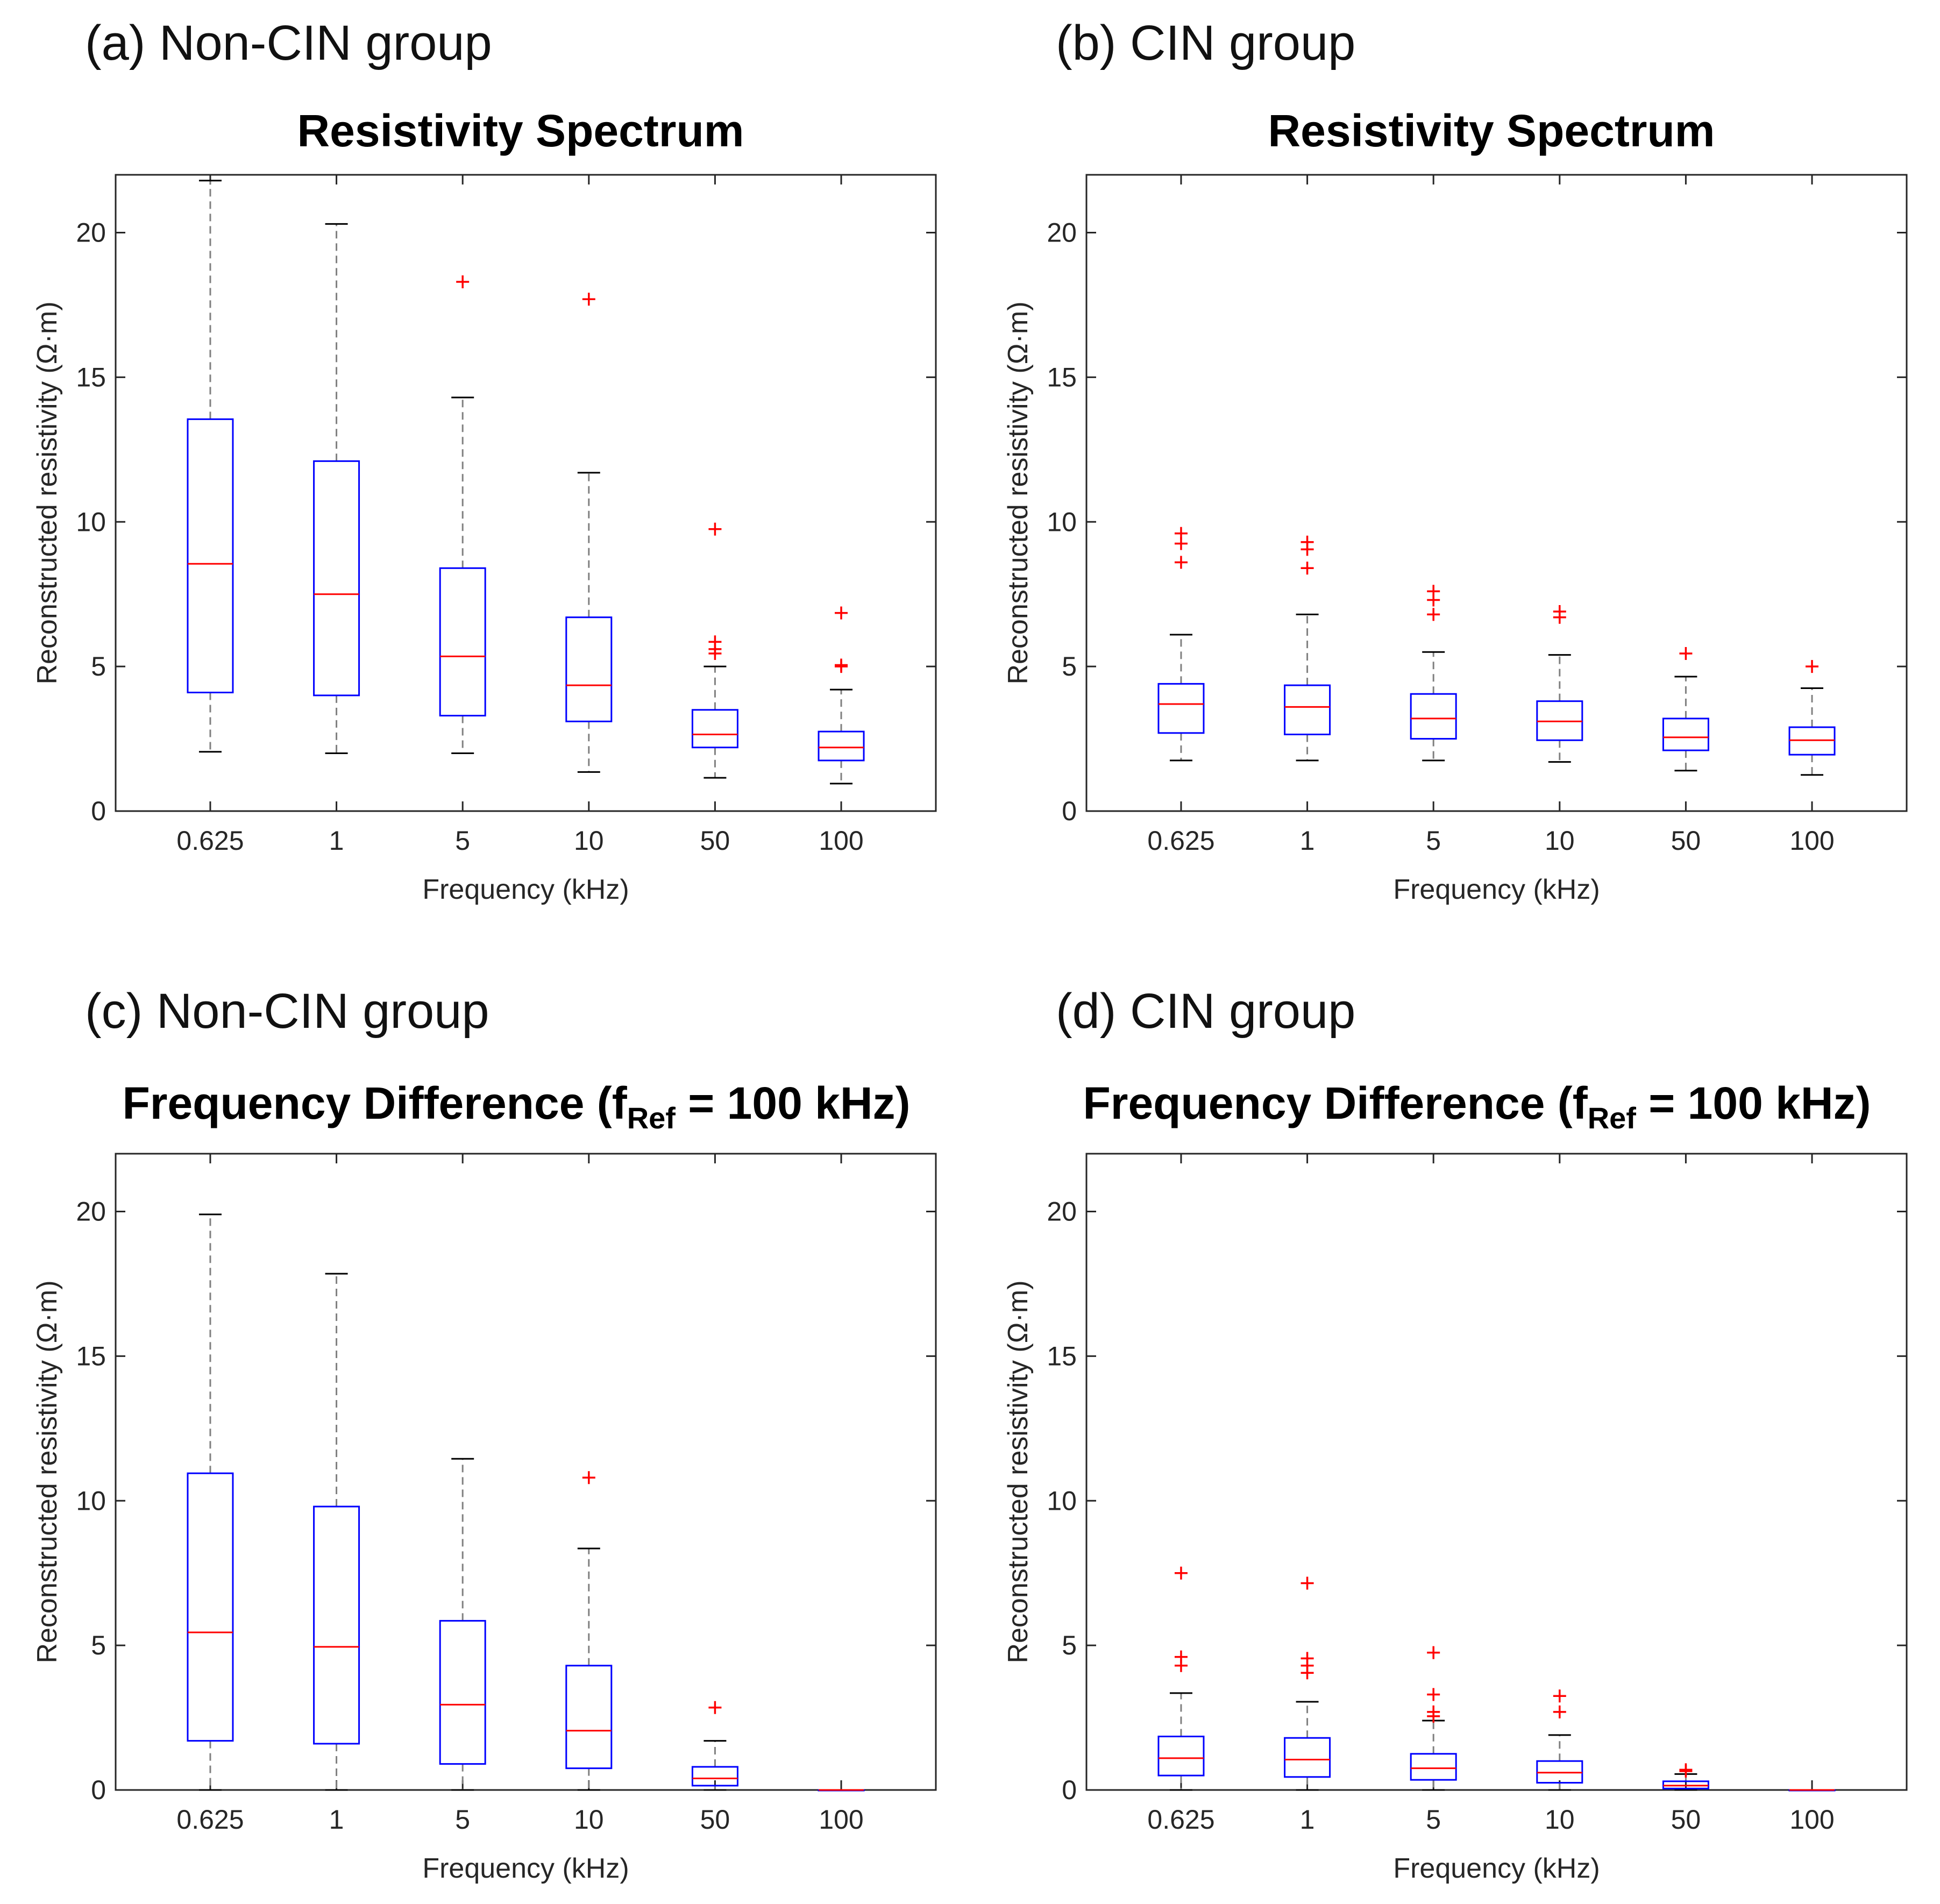 The image size is (1940, 1904). What do you see at coordinates (1206, 43) in the screenshot?
I see `panel-label: (b) CIN group` at bounding box center [1206, 43].